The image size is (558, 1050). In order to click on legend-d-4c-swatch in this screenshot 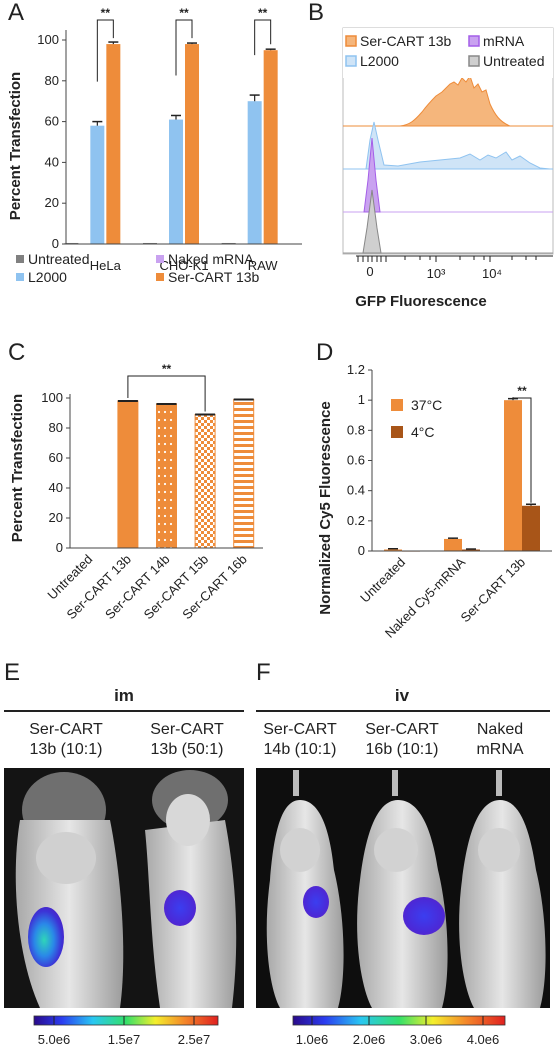, I will do `click(397, 432)`.